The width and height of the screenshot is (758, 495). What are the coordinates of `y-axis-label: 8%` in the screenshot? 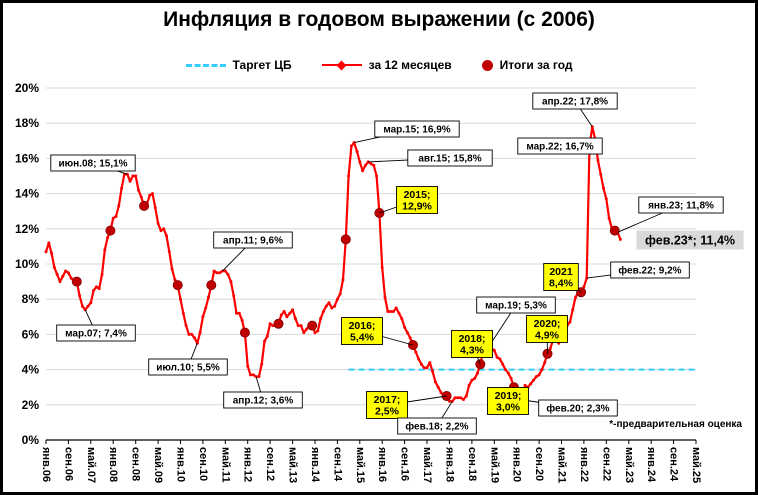 It's located at (31, 299).